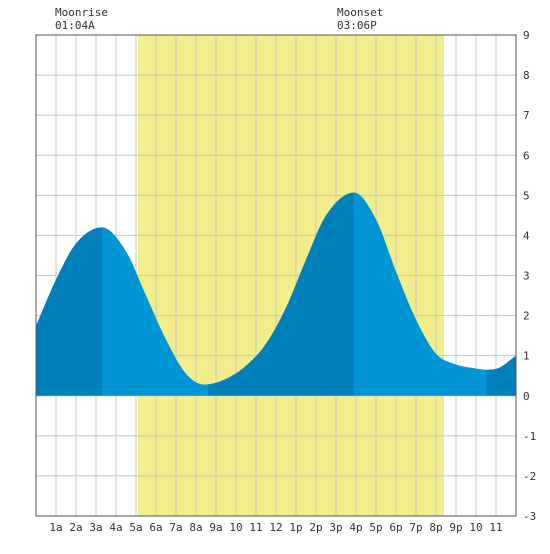  I want to click on x-tick-label: 4p, so click(355, 527).